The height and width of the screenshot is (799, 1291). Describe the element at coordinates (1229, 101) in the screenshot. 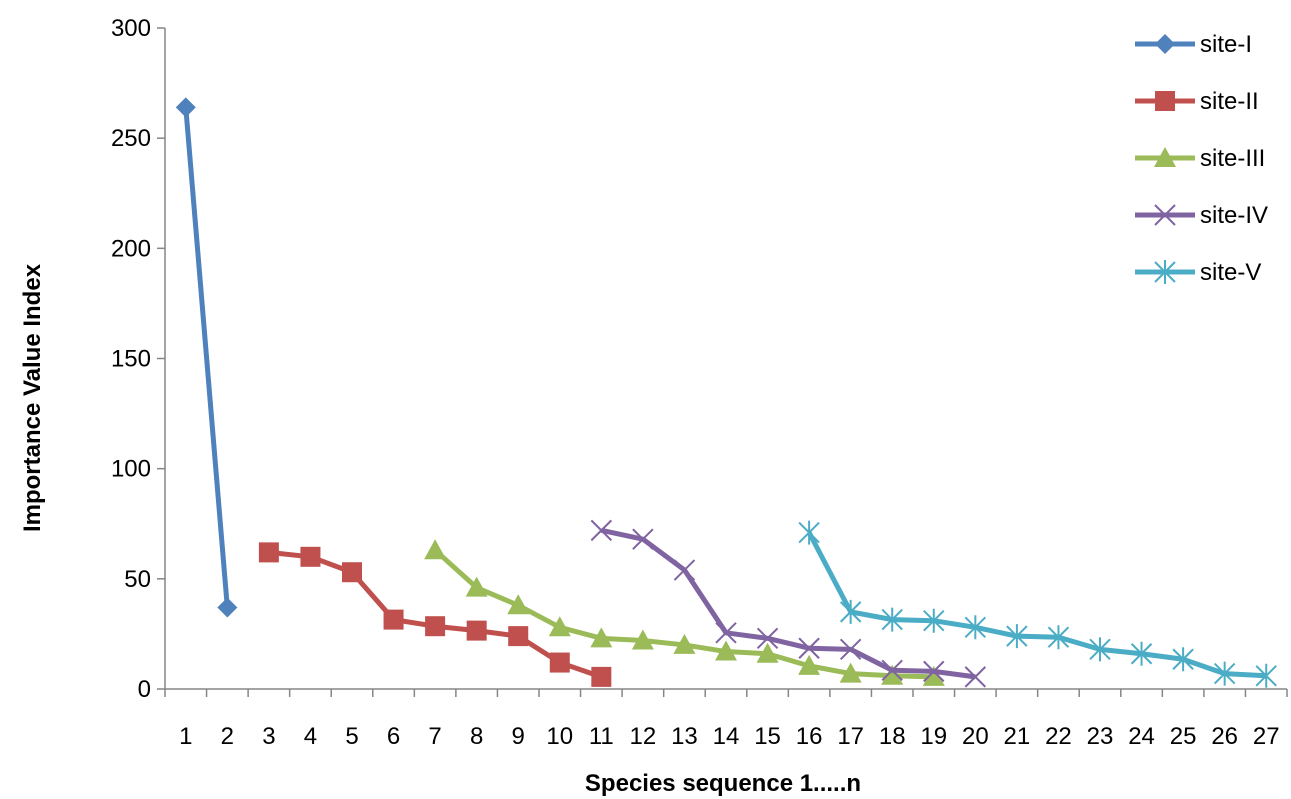

I see `legend-label: site-II` at that location.